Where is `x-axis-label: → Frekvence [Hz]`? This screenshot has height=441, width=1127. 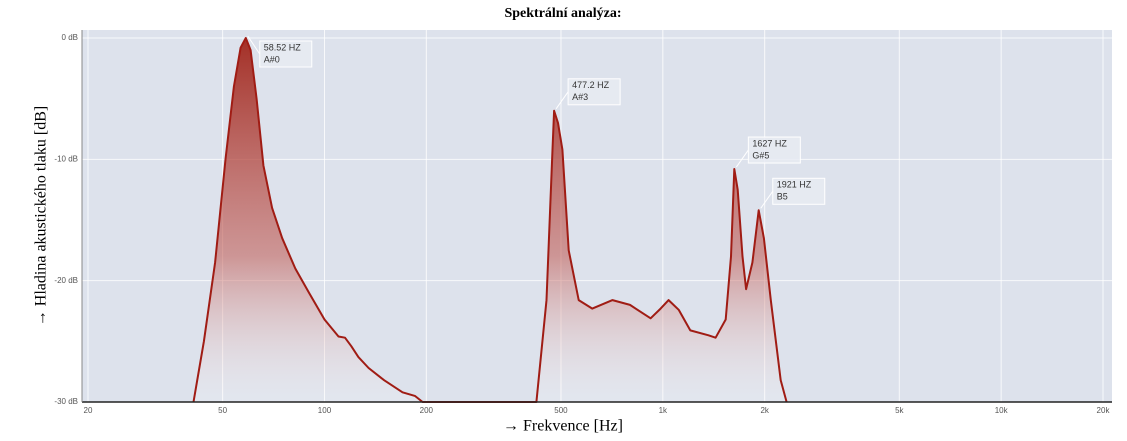 x-axis-label: → Frekvence [Hz] is located at coordinates (563, 426).